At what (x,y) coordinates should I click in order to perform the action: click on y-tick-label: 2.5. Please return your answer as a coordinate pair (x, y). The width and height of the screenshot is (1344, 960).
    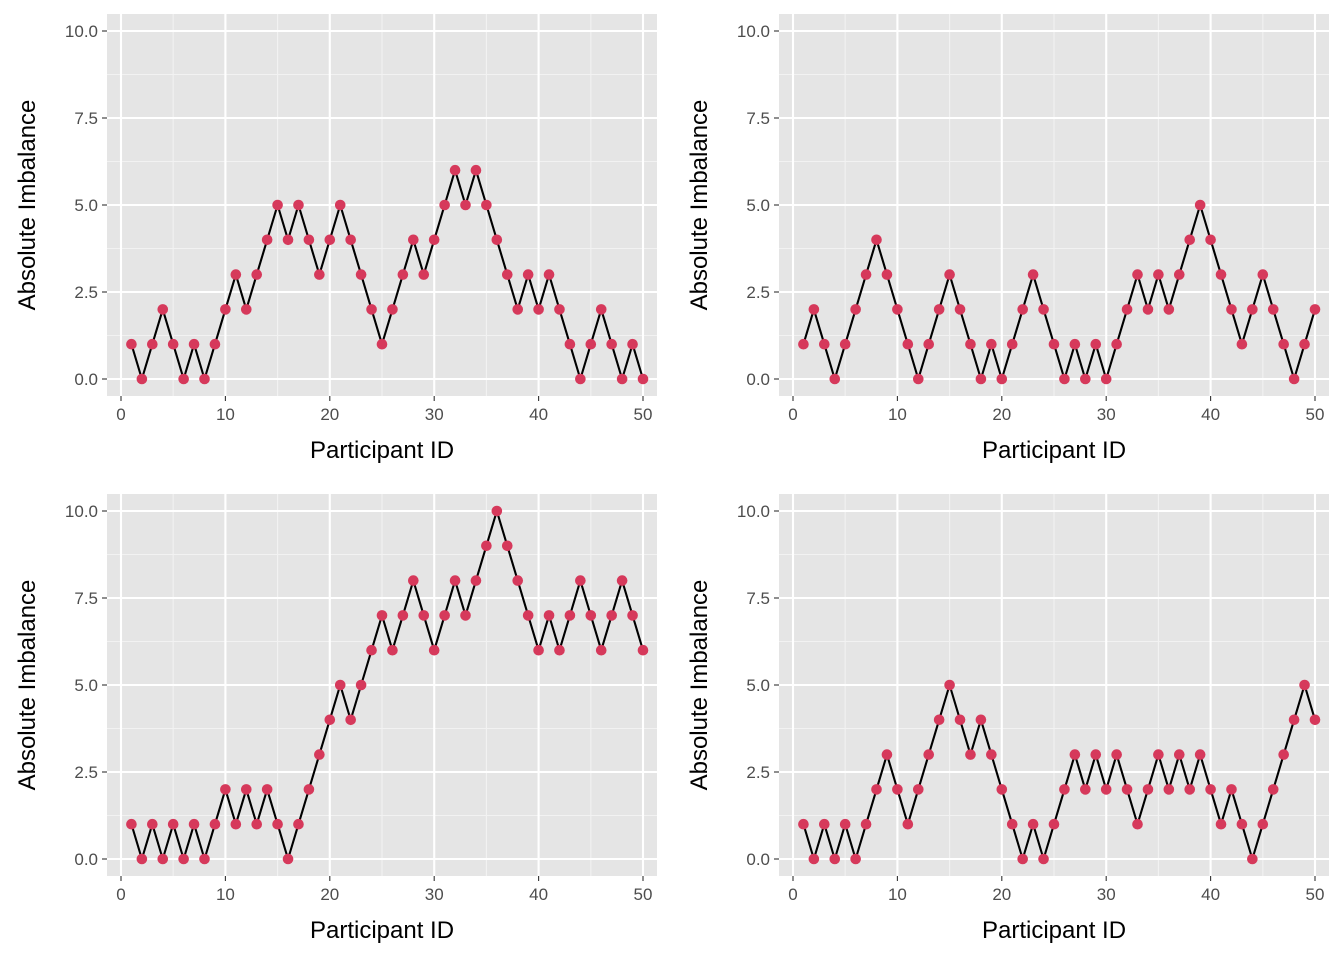
    Looking at the image, I should click on (758, 772).